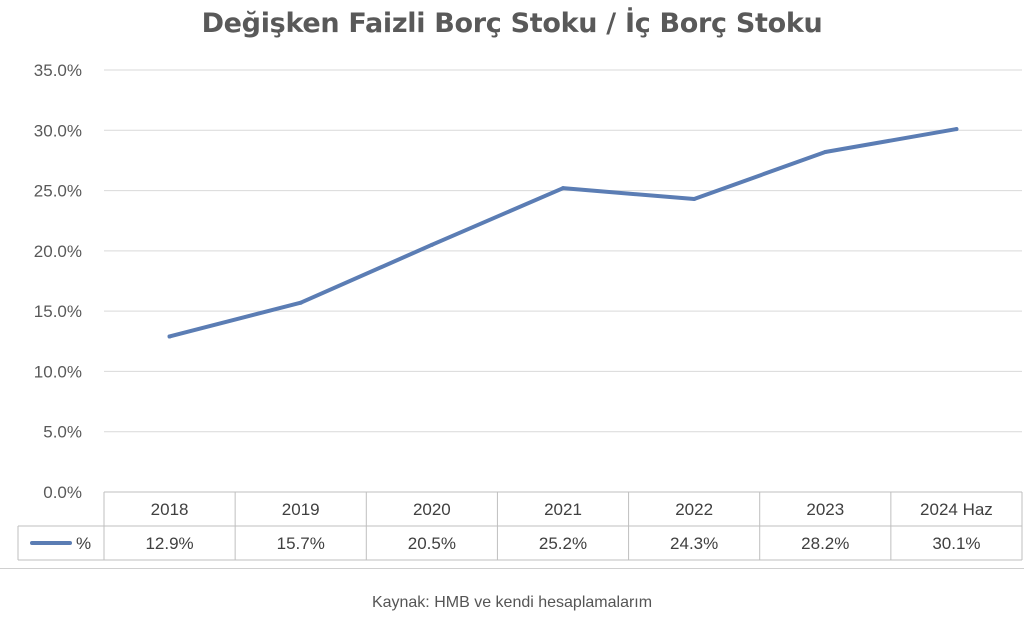 The width and height of the screenshot is (1024, 628). I want to click on category-label: 2018, so click(170, 509).